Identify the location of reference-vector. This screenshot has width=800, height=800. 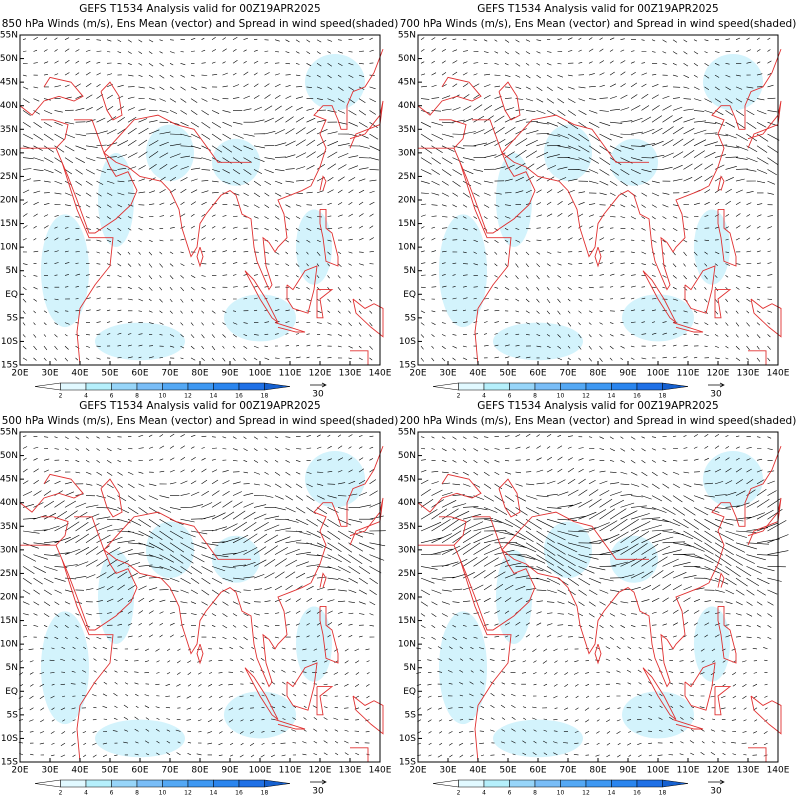
(716, 385).